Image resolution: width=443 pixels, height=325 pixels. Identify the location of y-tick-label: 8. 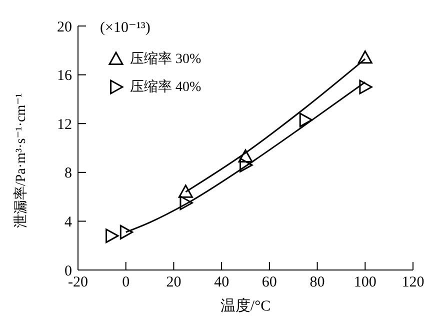
(68, 174).